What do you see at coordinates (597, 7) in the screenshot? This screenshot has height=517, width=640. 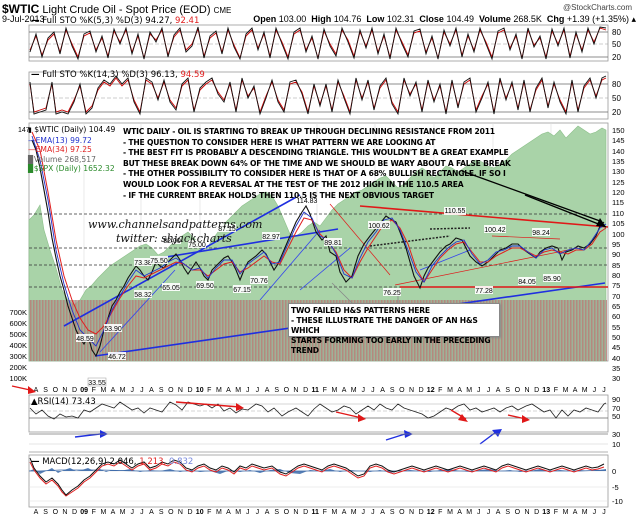 I see `copyright: @StockCharts.com` at bounding box center [597, 7].